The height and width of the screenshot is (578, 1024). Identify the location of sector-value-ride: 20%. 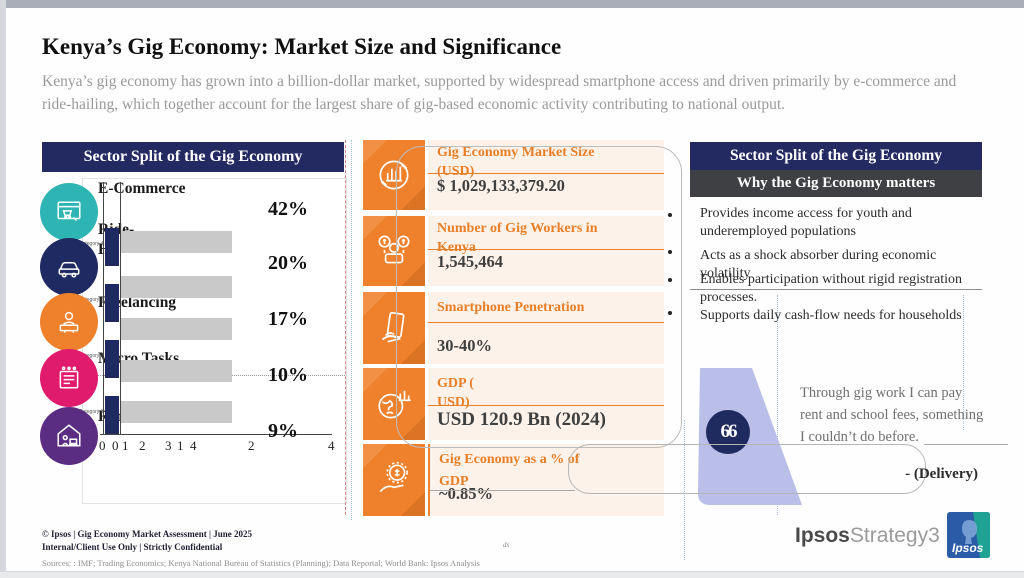
(288, 263).